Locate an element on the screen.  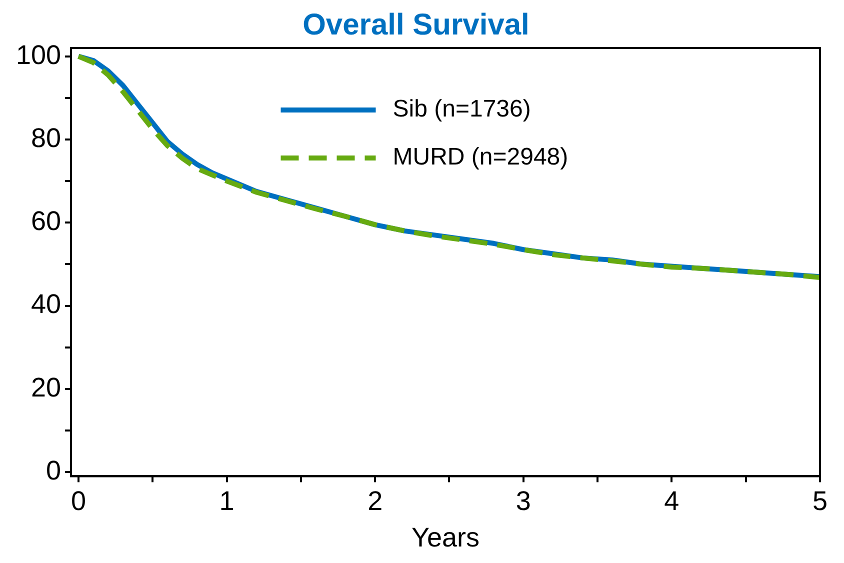
y-tick-label: 40 is located at coordinates (46, 304).